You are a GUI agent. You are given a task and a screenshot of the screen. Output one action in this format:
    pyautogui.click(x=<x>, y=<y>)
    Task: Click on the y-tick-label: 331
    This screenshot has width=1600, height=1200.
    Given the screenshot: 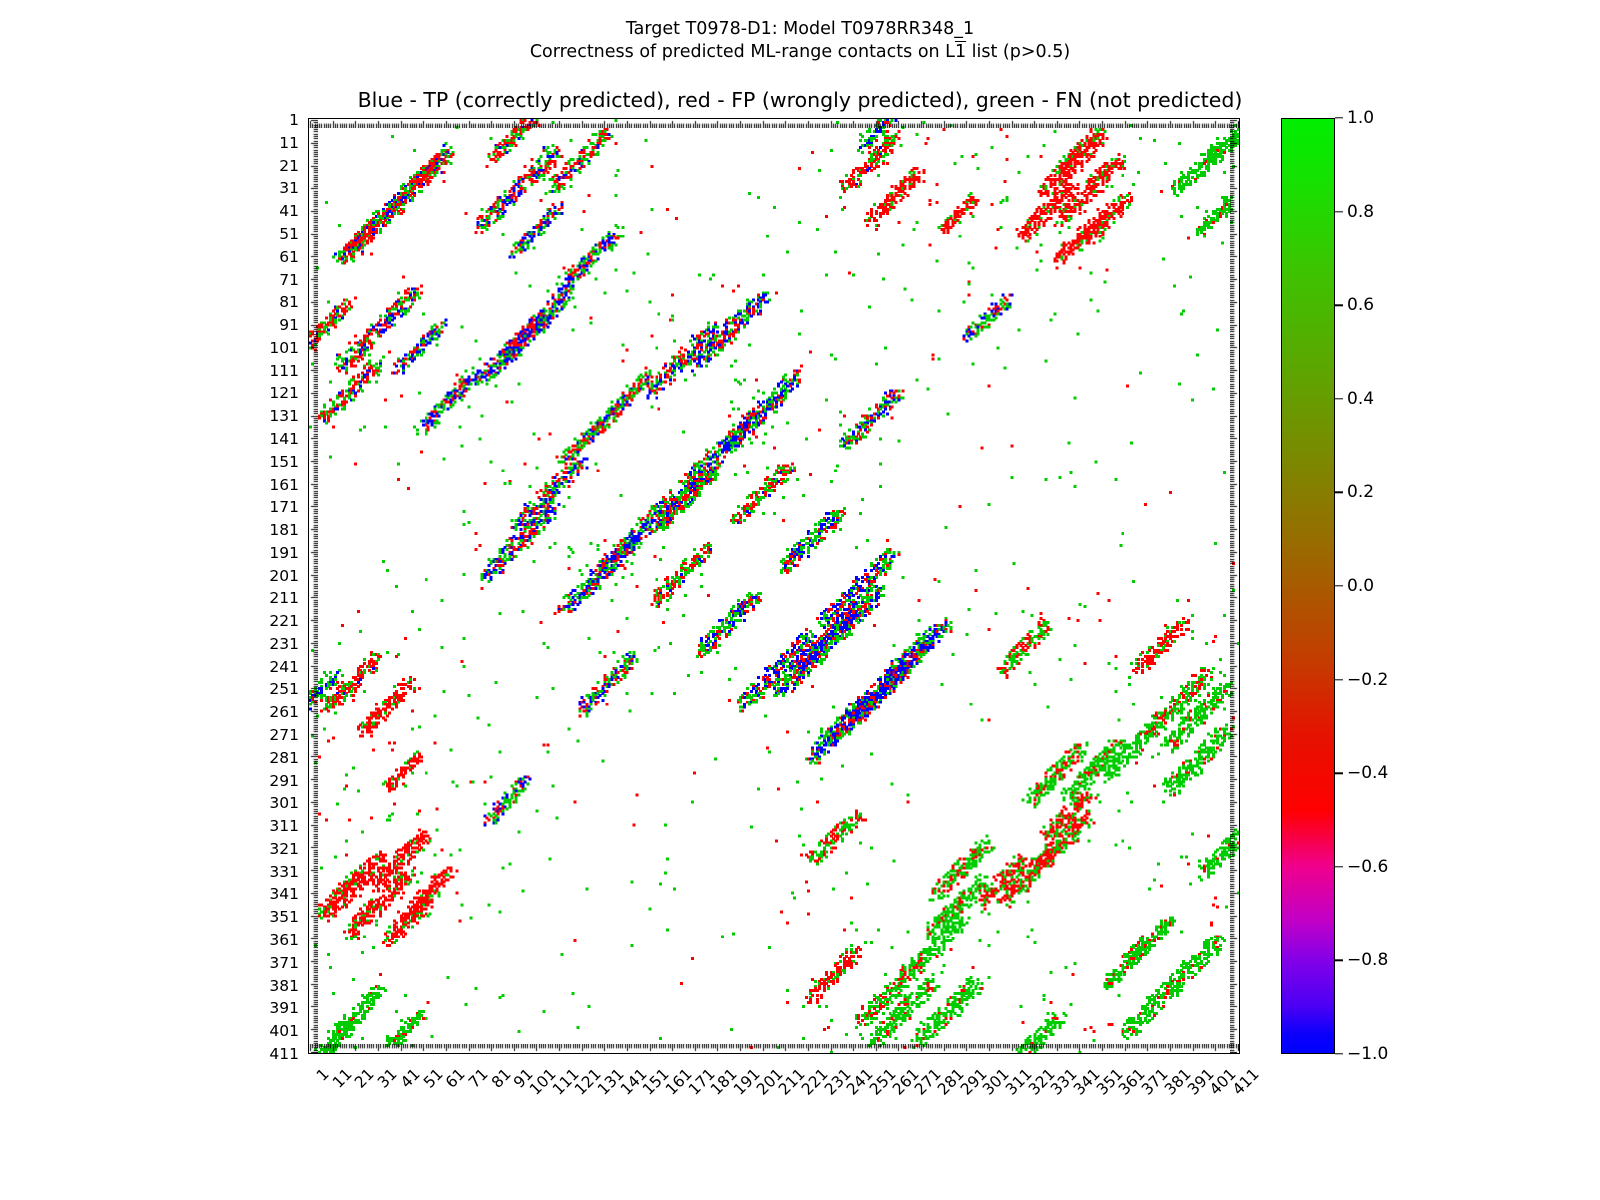 What is the action you would take?
    pyautogui.click(x=284, y=871)
    